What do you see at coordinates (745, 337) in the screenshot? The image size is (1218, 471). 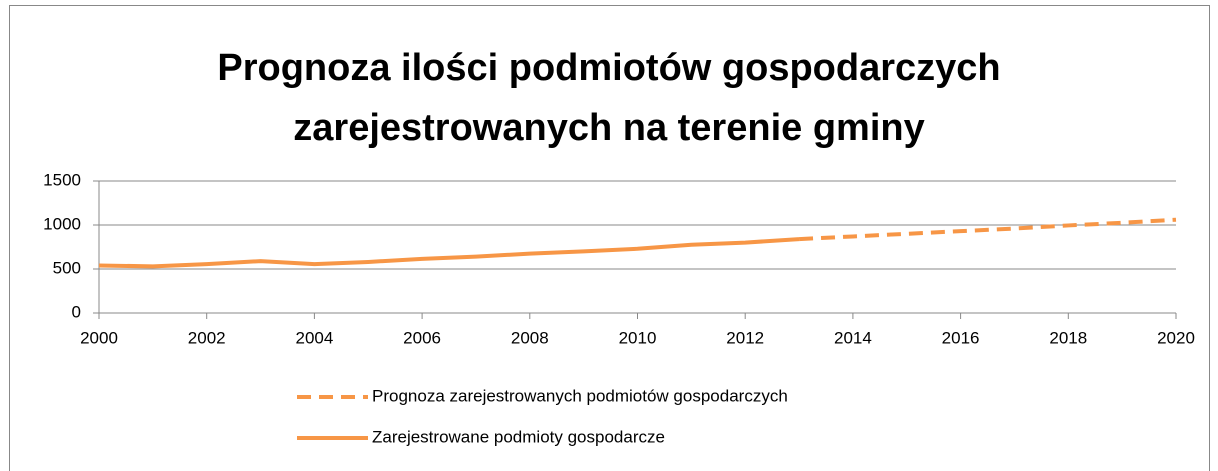 I see `x-tick-label: 2012` at bounding box center [745, 337].